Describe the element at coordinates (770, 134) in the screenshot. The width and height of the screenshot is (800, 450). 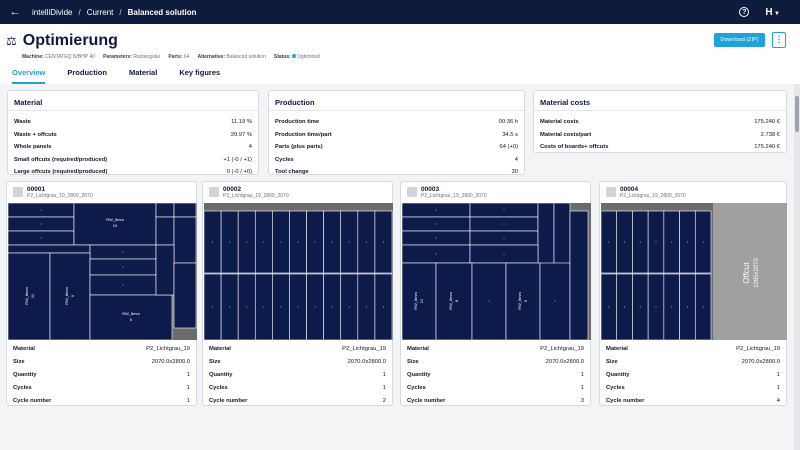
I see `kv-value: 2.738 €` at that location.